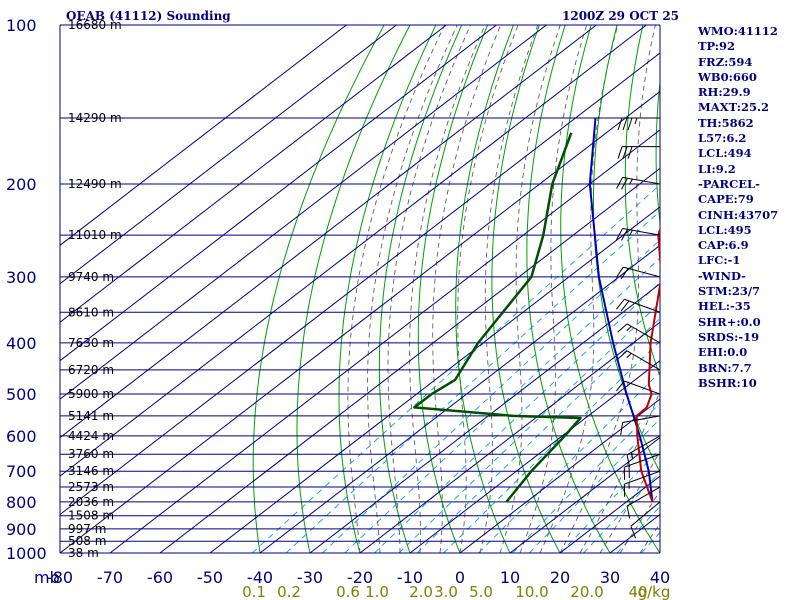 The width and height of the screenshot is (800, 600). Describe the element at coordinates (724, 92) in the screenshot. I see `index-item: RH:29.9` at that location.